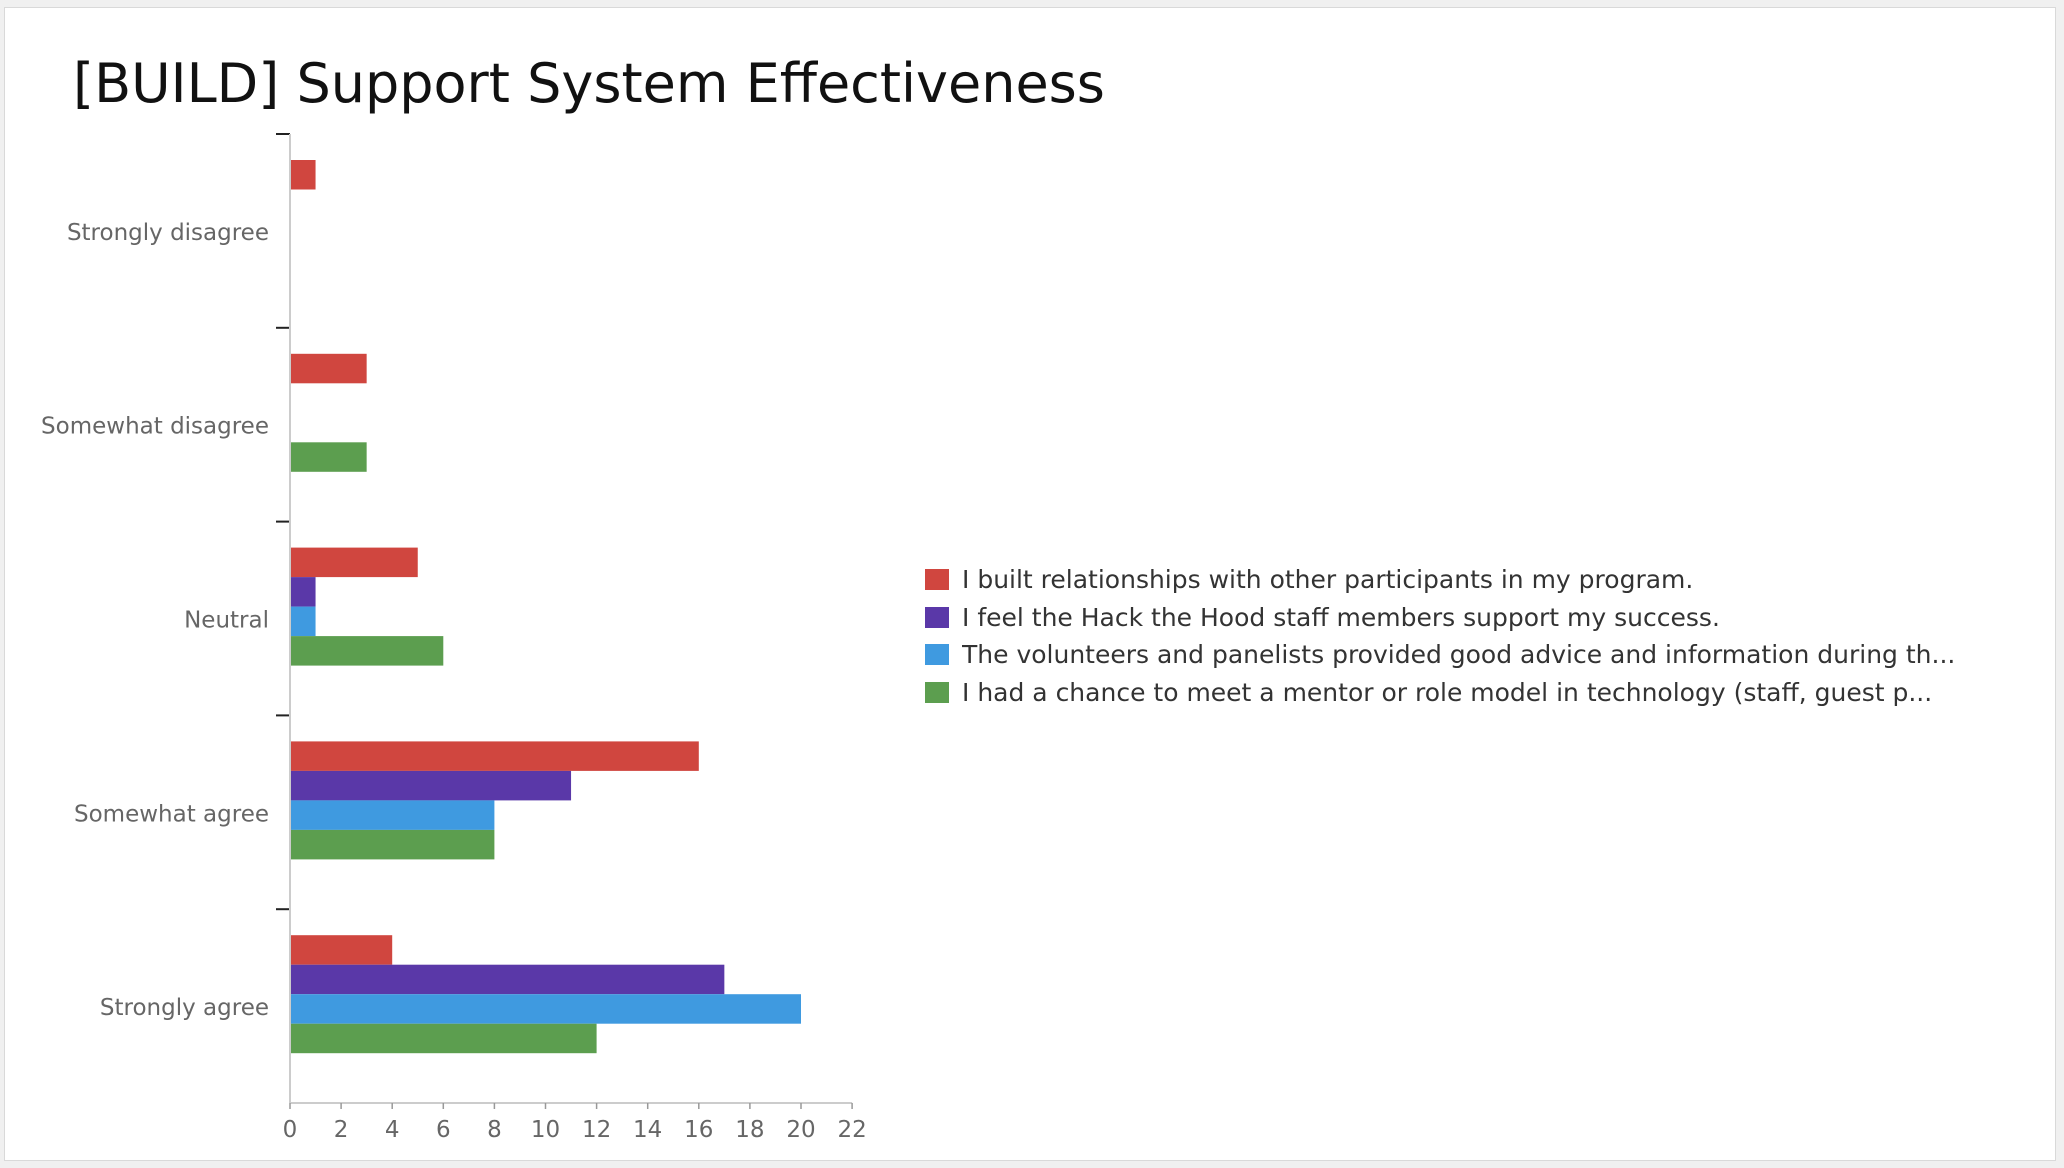 The width and height of the screenshot is (2064, 1168). Describe the element at coordinates (596, 1130) in the screenshot. I see `x-tick-label: 12` at that location.